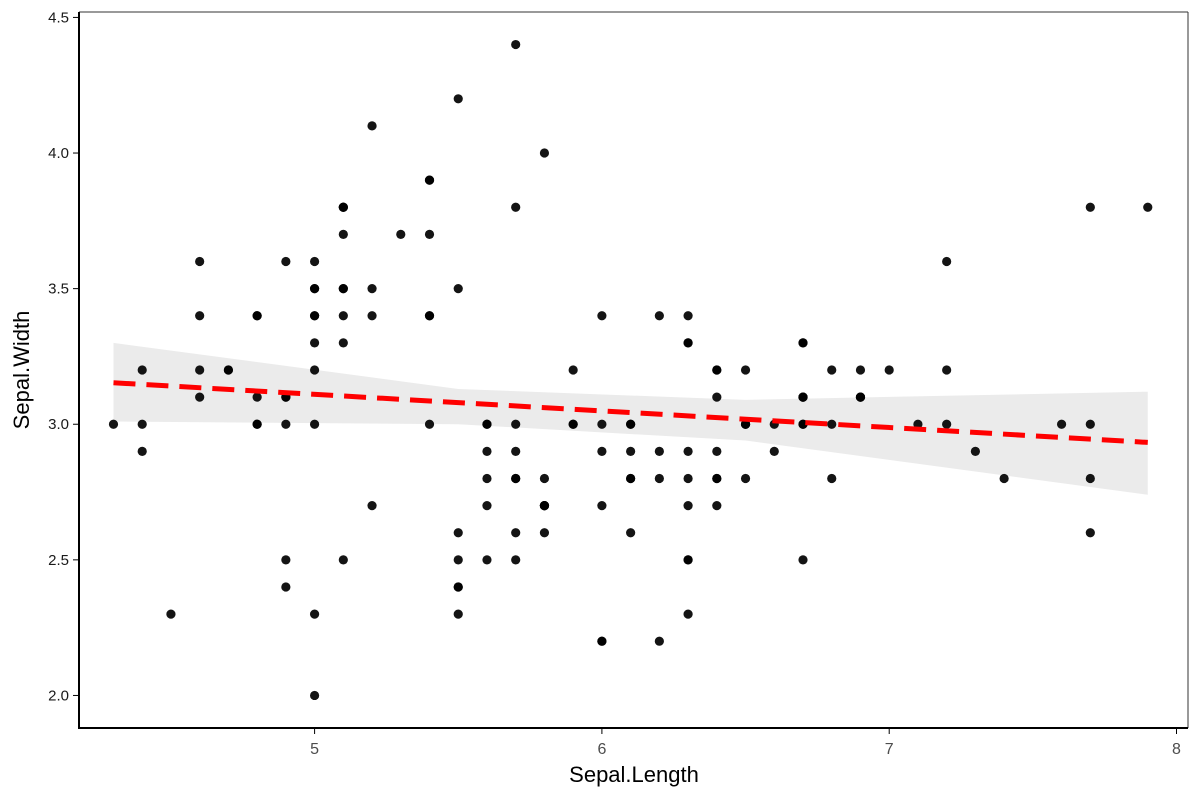  I want to click on y-tick-label: 3.5, so click(58, 289).